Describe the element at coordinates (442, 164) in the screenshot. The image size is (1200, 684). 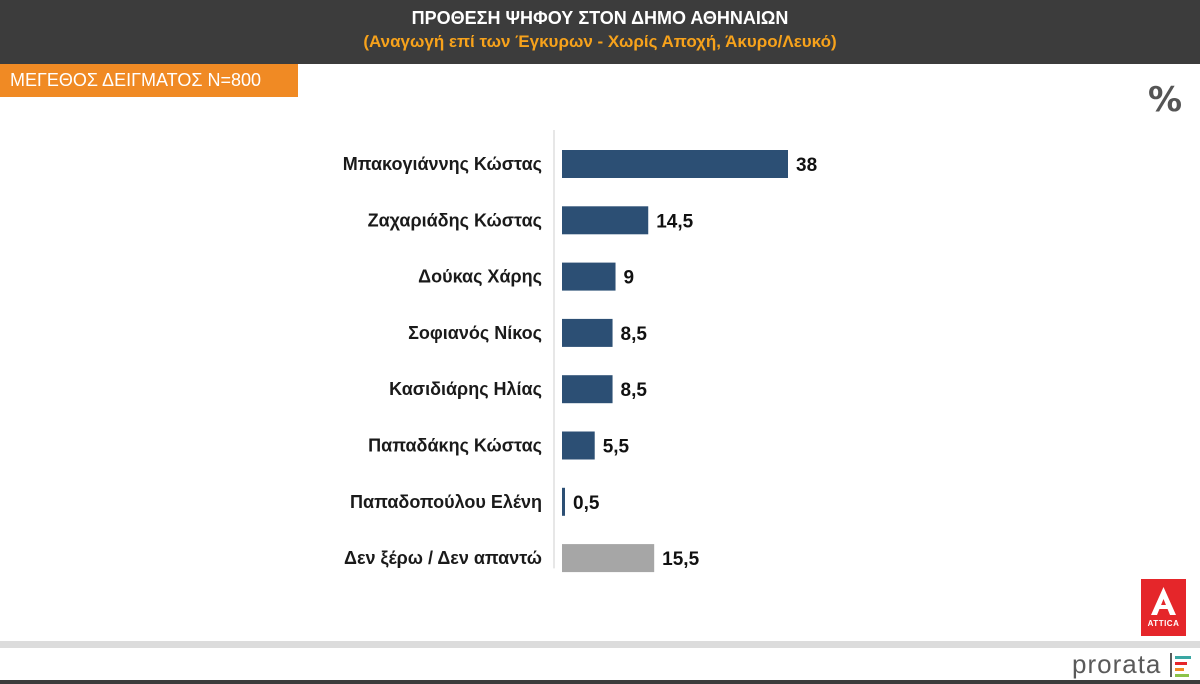
I see `category-label-bakogiannis: Μπακογιάννης Κώστας` at that location.